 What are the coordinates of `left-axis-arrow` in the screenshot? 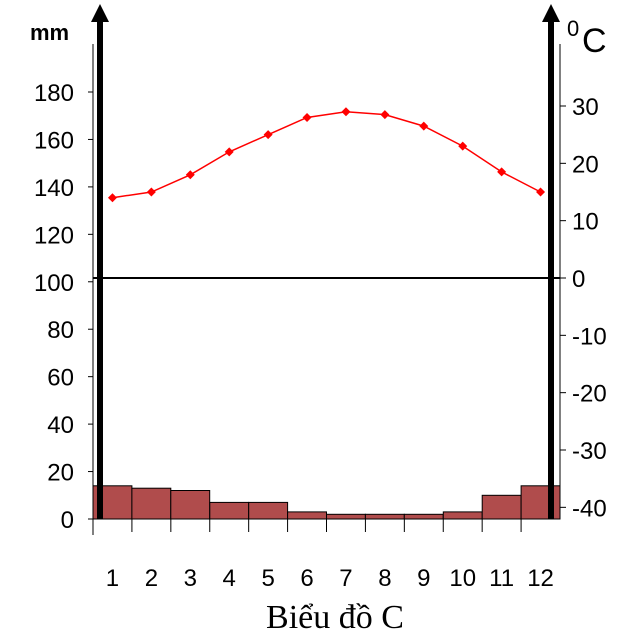 It's located at (100, 261).